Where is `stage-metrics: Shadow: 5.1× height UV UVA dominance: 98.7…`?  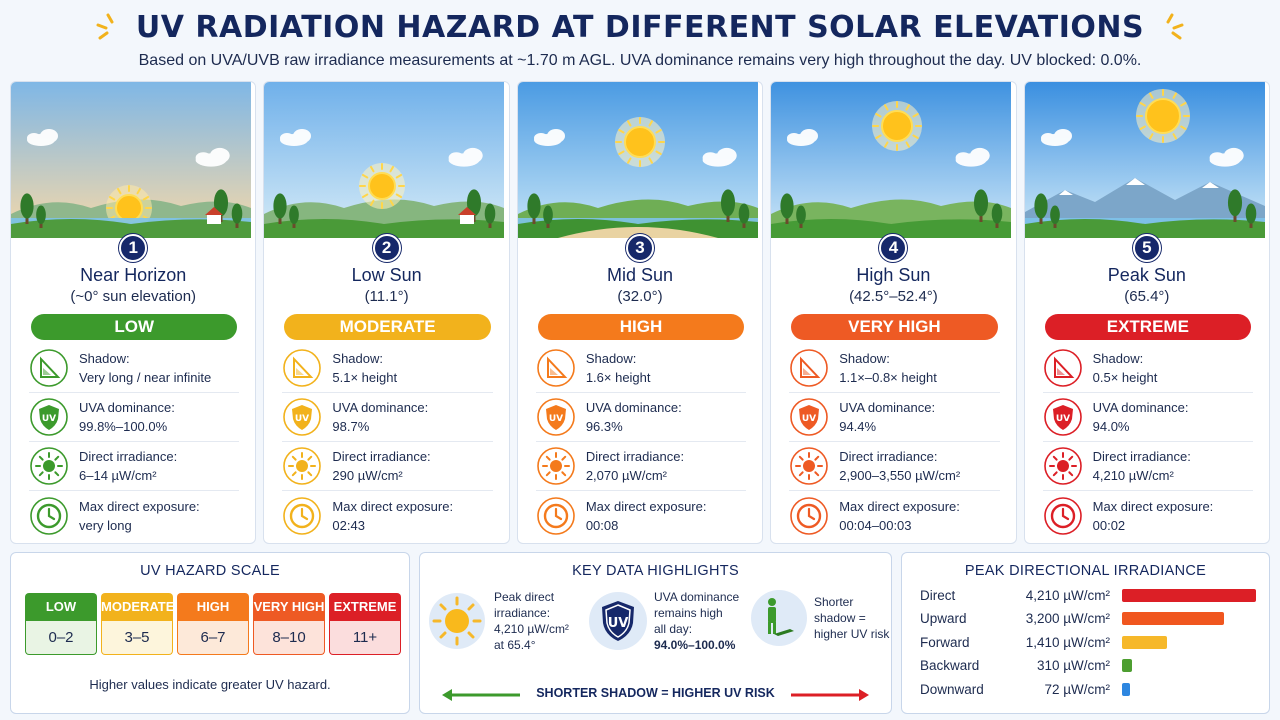 stage-metrics: Shadow: 5.1× height UV UVA dominance: 98.7… is located at coordinates (387, 442).